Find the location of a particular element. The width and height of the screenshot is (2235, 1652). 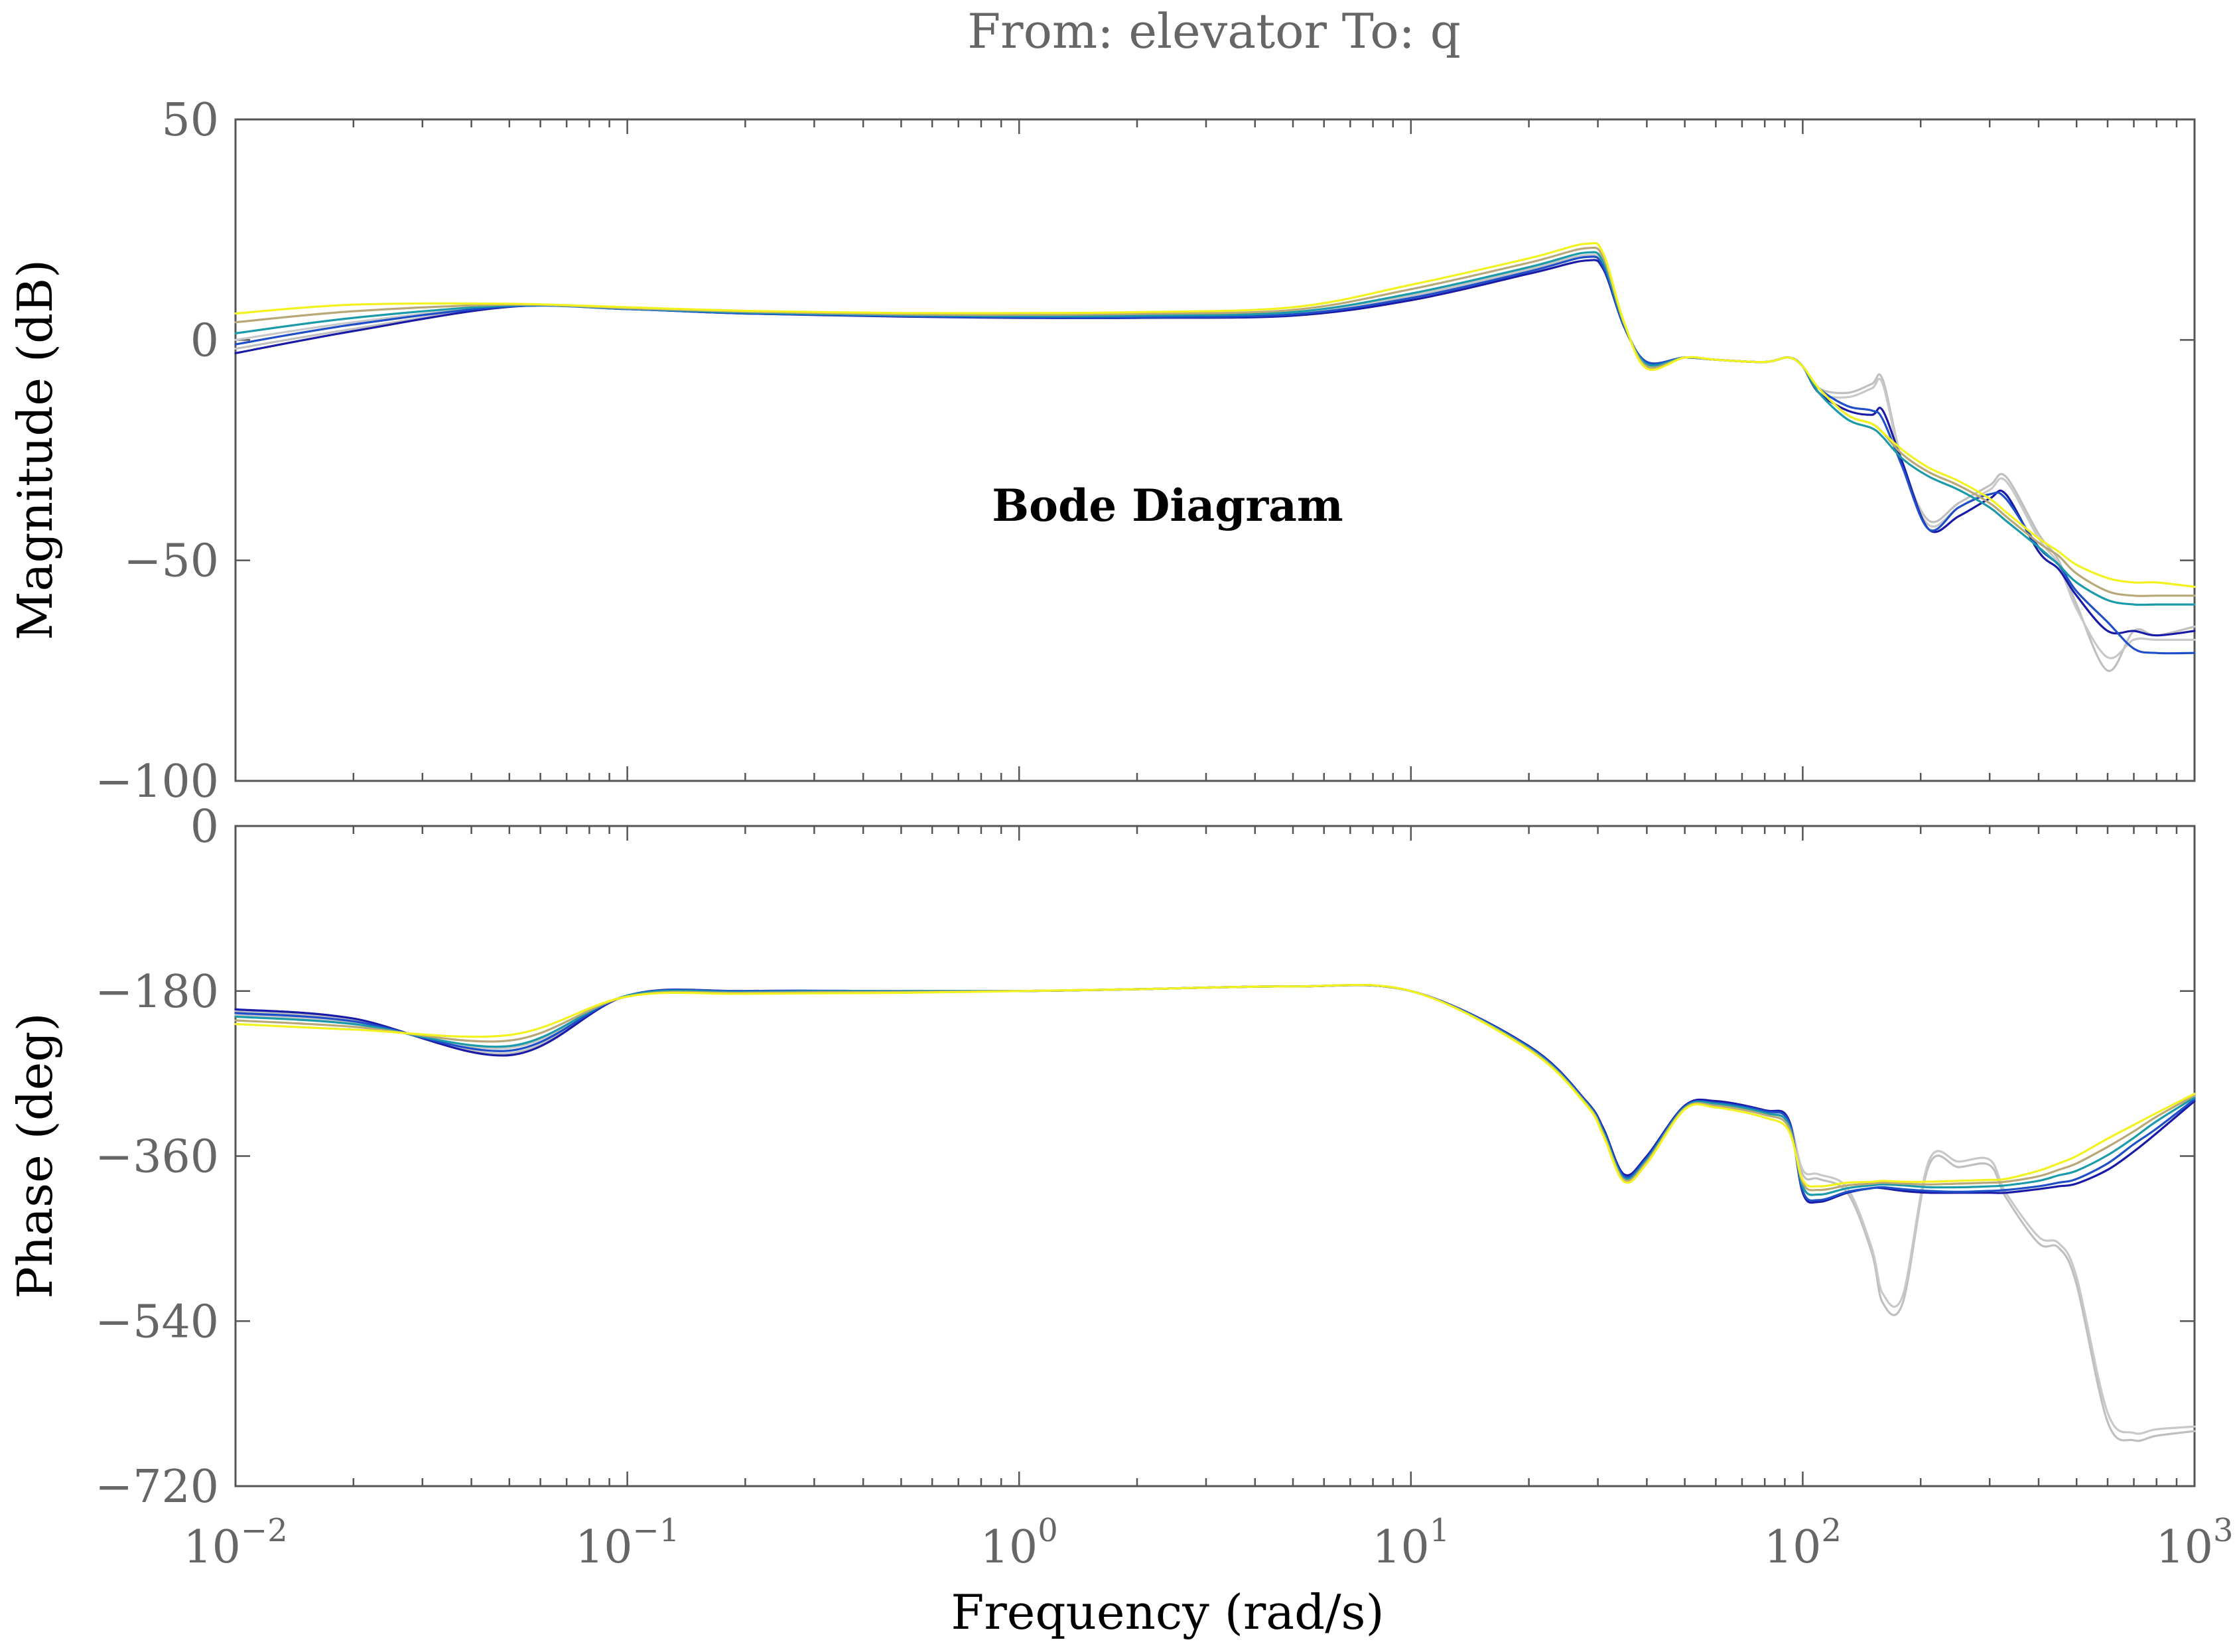

y-tick-label: 50 is located at coordinates (190, 121).